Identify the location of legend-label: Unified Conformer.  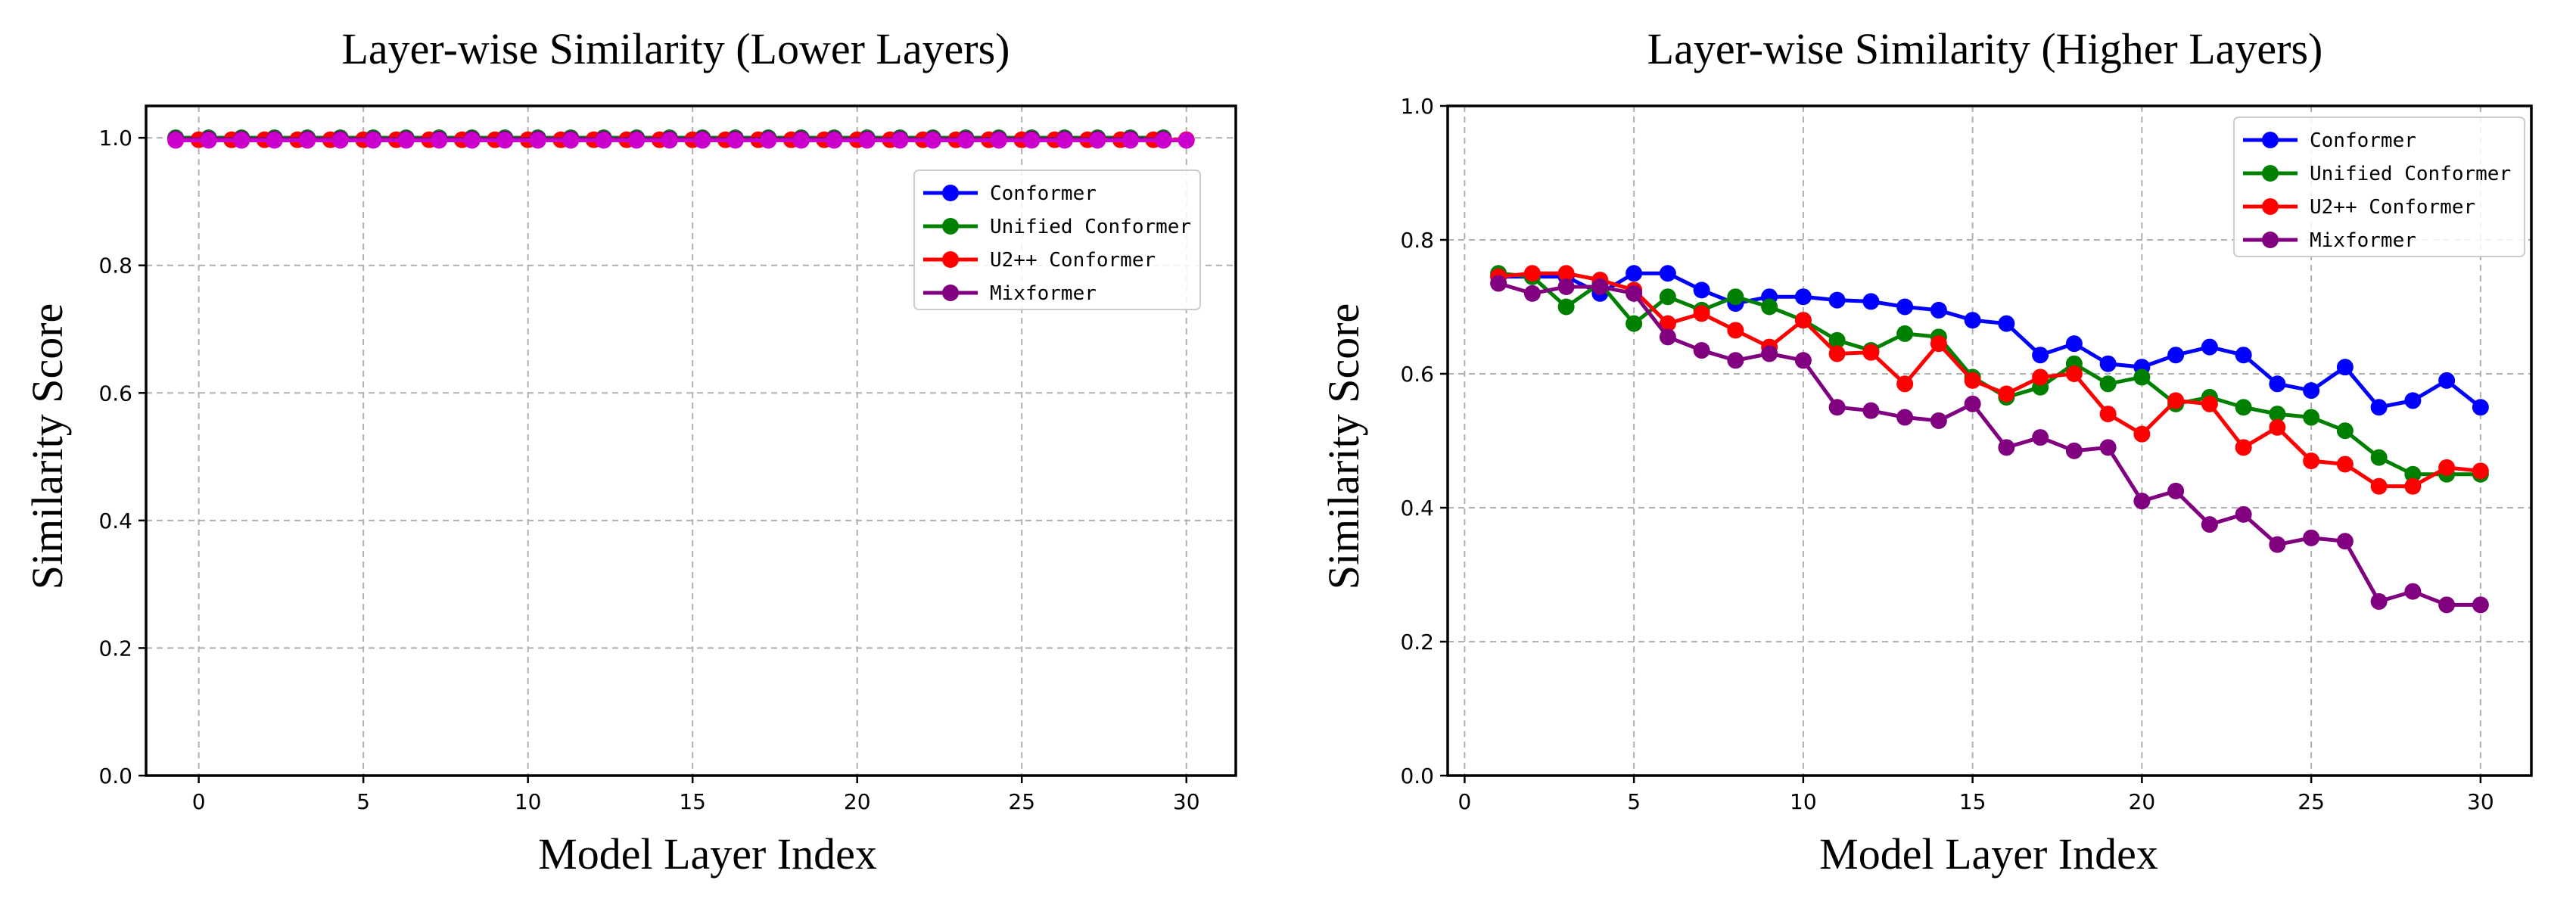
(2411, 174).